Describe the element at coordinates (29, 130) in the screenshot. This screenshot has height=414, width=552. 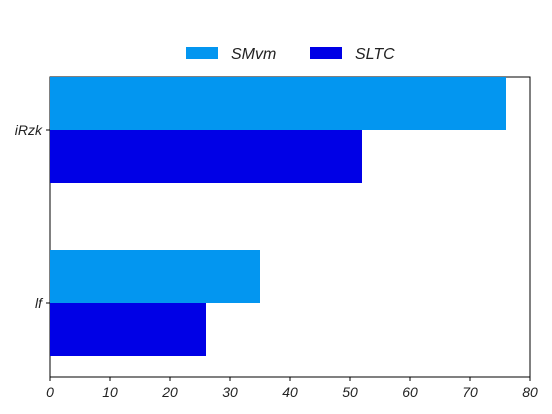
I see `y-tick-label: iRzk` at that location.